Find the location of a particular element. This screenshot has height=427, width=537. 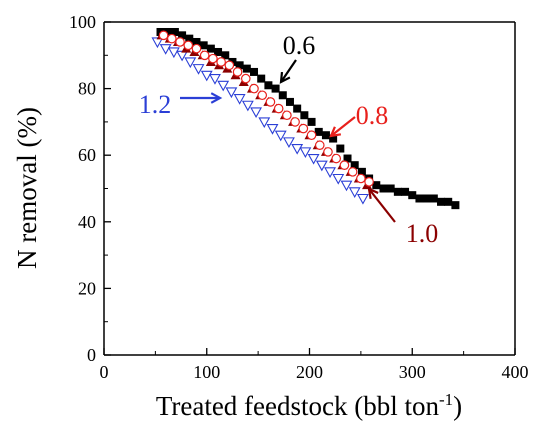

y-tick-label: 100 is located at coordinates (82, 22).